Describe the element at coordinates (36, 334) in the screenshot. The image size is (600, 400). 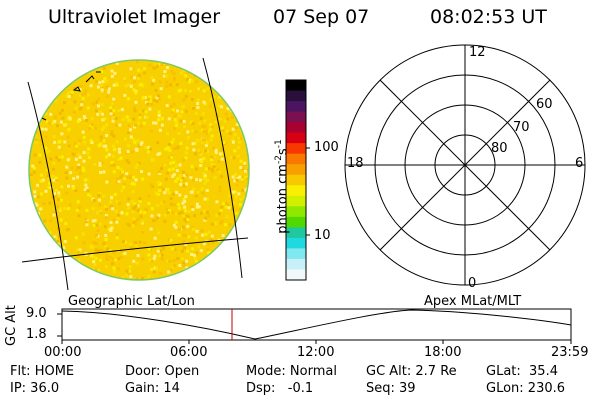
I see `alt-ytick-1-8: 1.8` at that location.